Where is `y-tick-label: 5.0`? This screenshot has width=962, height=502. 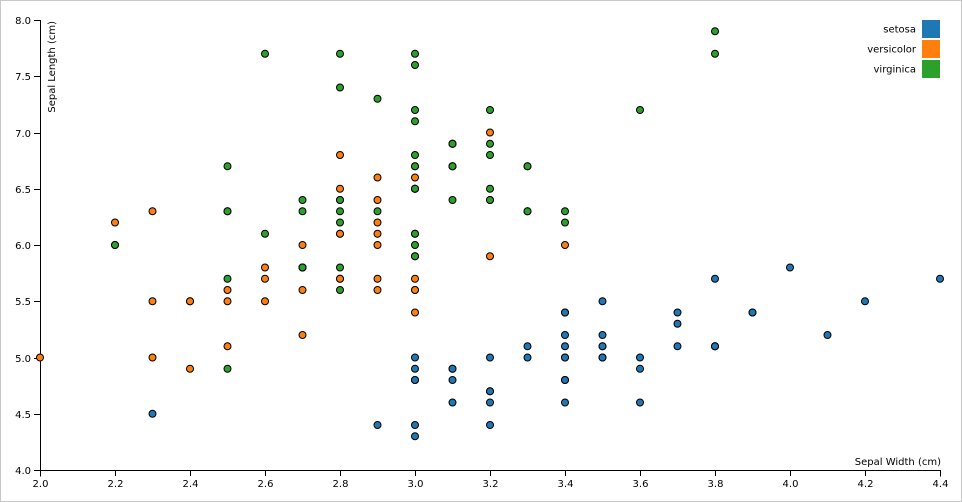
y-tick-label: 5.0 is located at coordinates (23, 359).